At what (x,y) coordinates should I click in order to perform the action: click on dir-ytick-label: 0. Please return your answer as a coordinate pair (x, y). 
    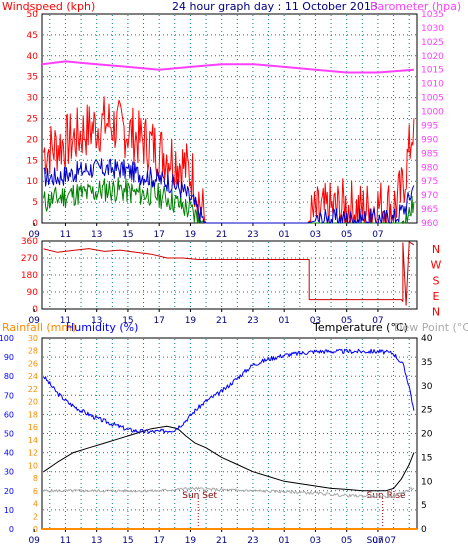
    Looking at the image, I should click on (35, 310).